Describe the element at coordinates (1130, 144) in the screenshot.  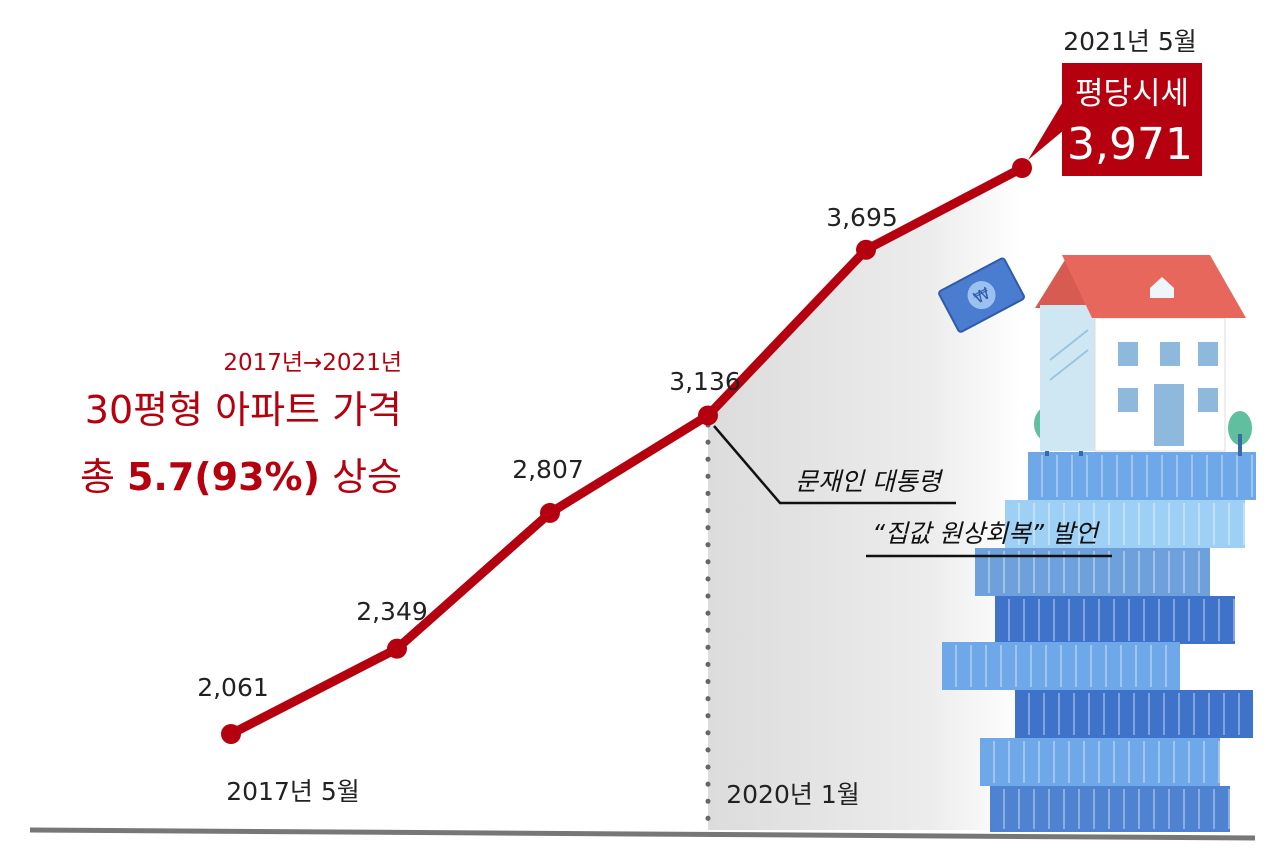
I see `callout-value: 3,971` at that location.